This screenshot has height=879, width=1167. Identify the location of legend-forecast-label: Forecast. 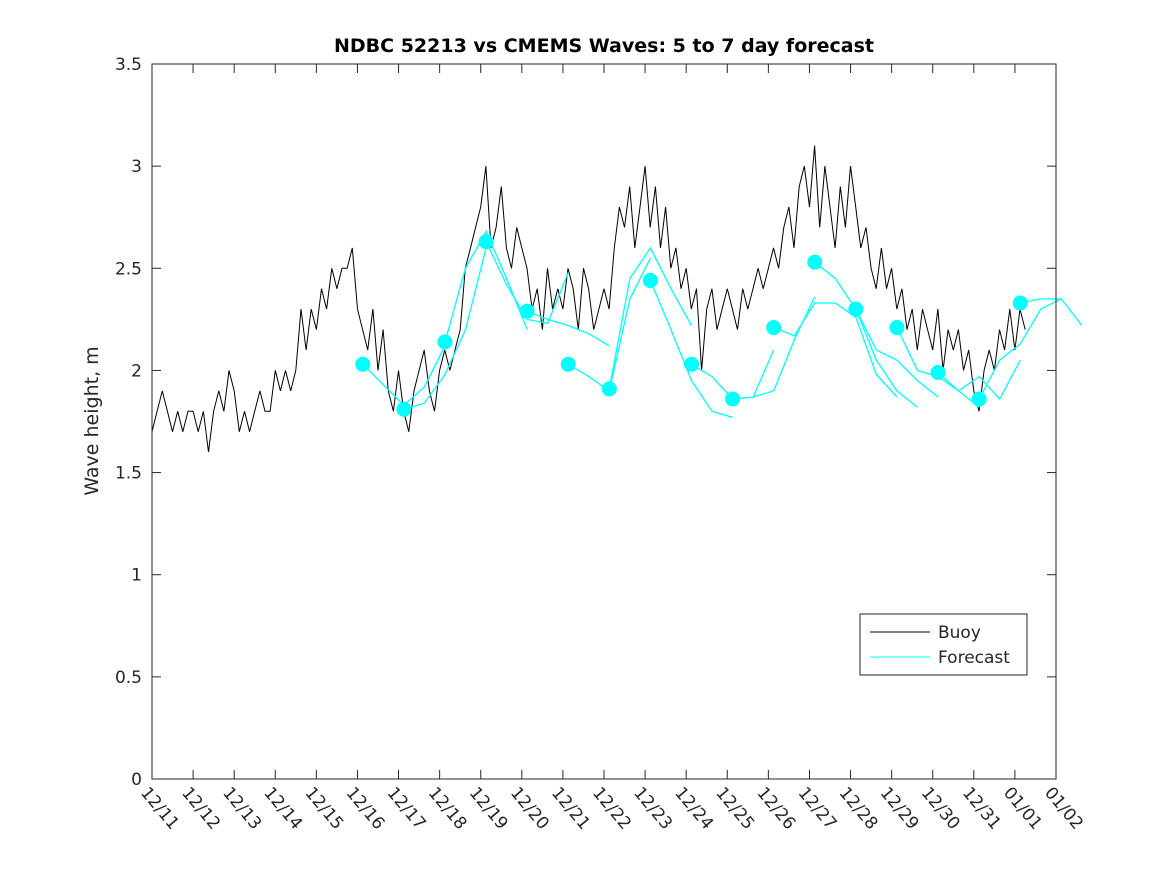
(974, 658).